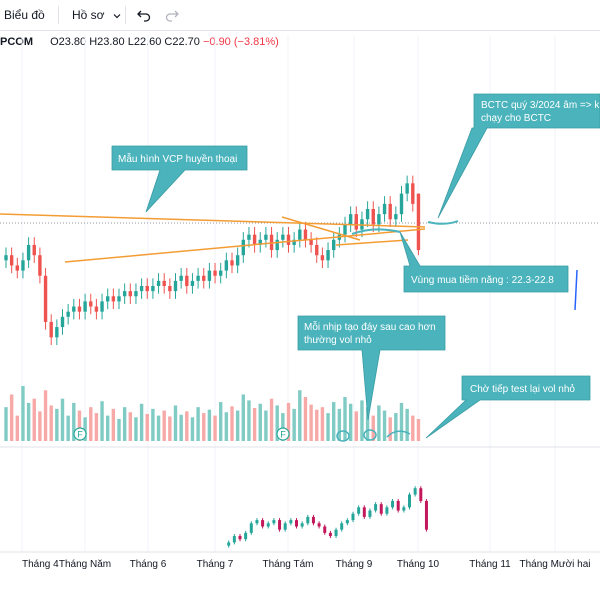  Describe the element at coordinates (144, 15) in the screenshot. I see `undo-icon` at that location.